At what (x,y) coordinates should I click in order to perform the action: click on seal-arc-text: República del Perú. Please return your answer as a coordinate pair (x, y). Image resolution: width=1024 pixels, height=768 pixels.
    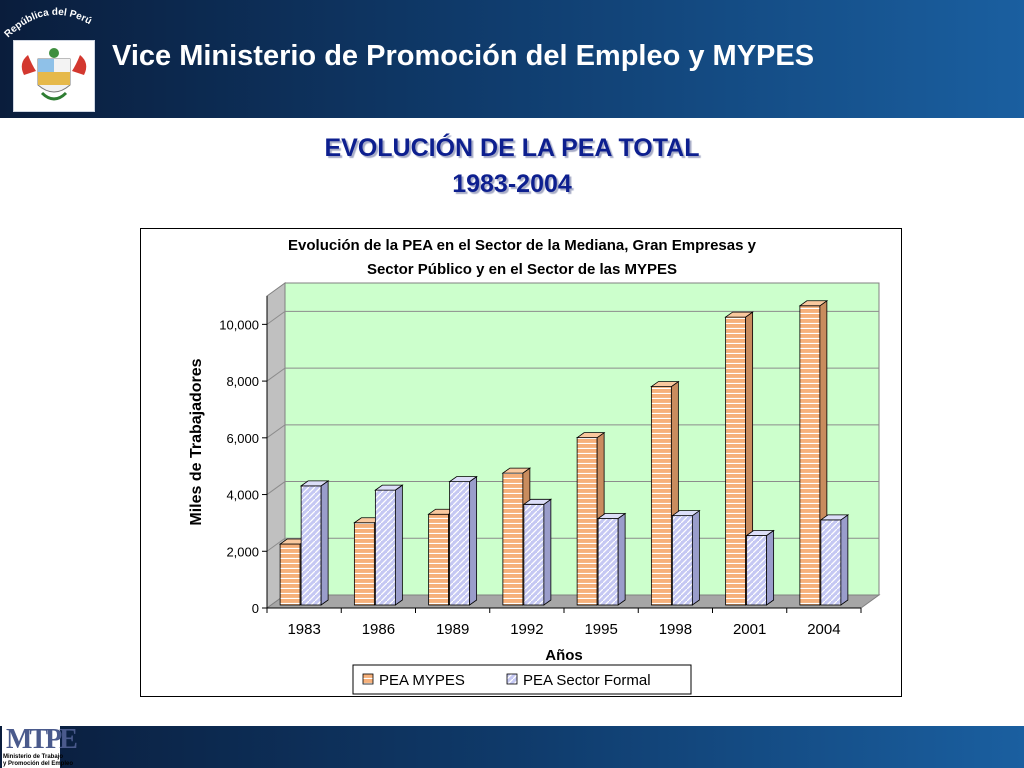
    Looking at the image, I should click on (48, 23).